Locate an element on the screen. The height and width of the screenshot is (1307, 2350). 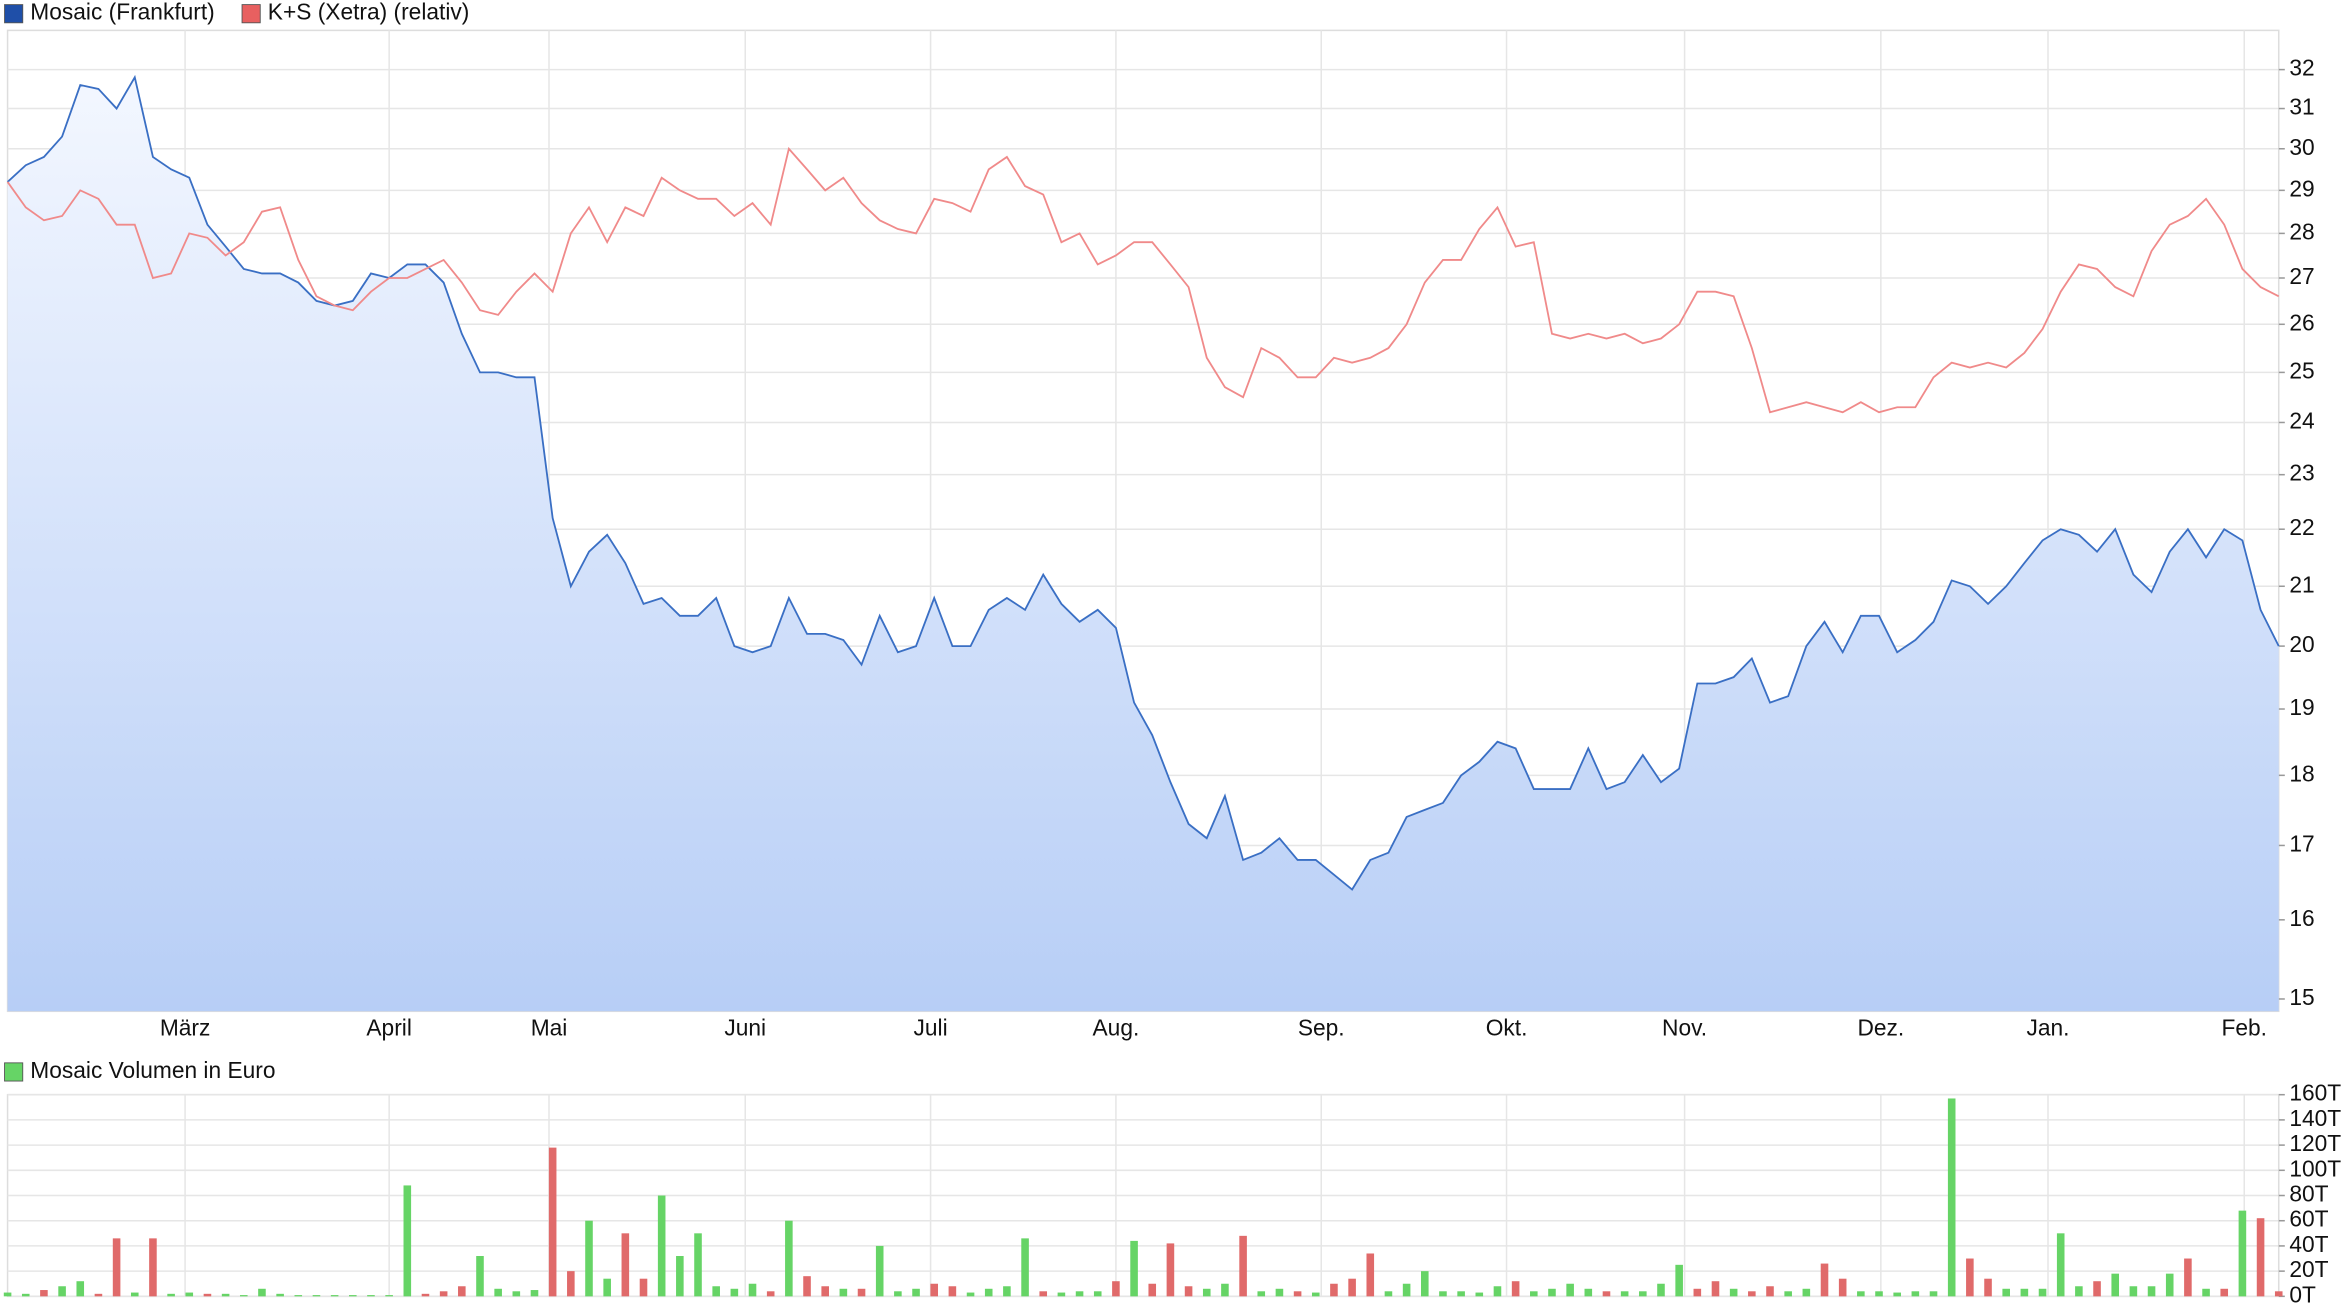
y-tick-label: 25 is located at coordinates (2301, 370).